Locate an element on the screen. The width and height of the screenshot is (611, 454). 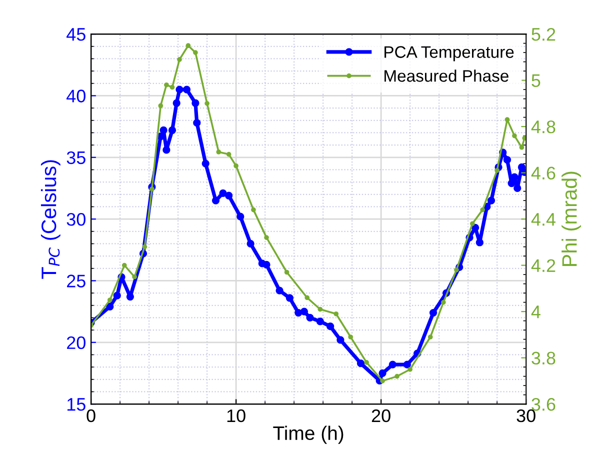
y-tick-label: 25 is located at coordinates (76, 281).